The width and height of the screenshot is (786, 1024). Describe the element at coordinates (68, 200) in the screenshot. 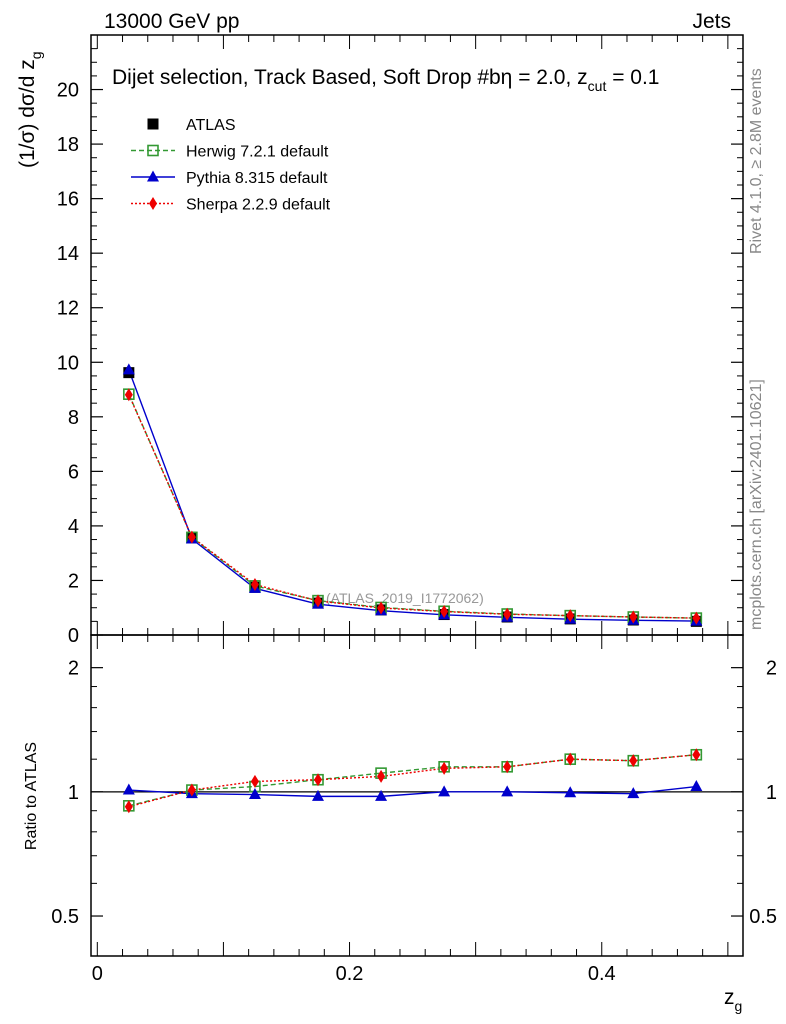

I see `main-ytick-label: 16` at that location.